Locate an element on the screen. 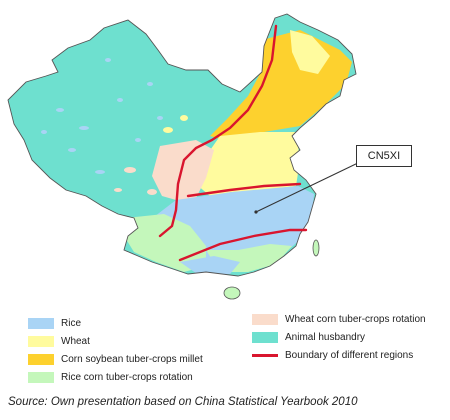 The height and width of the screenshot is (420, 450). legend-item-rice-corn: Rice corn tuber-crops rotation is located at coordinates (110, 377).